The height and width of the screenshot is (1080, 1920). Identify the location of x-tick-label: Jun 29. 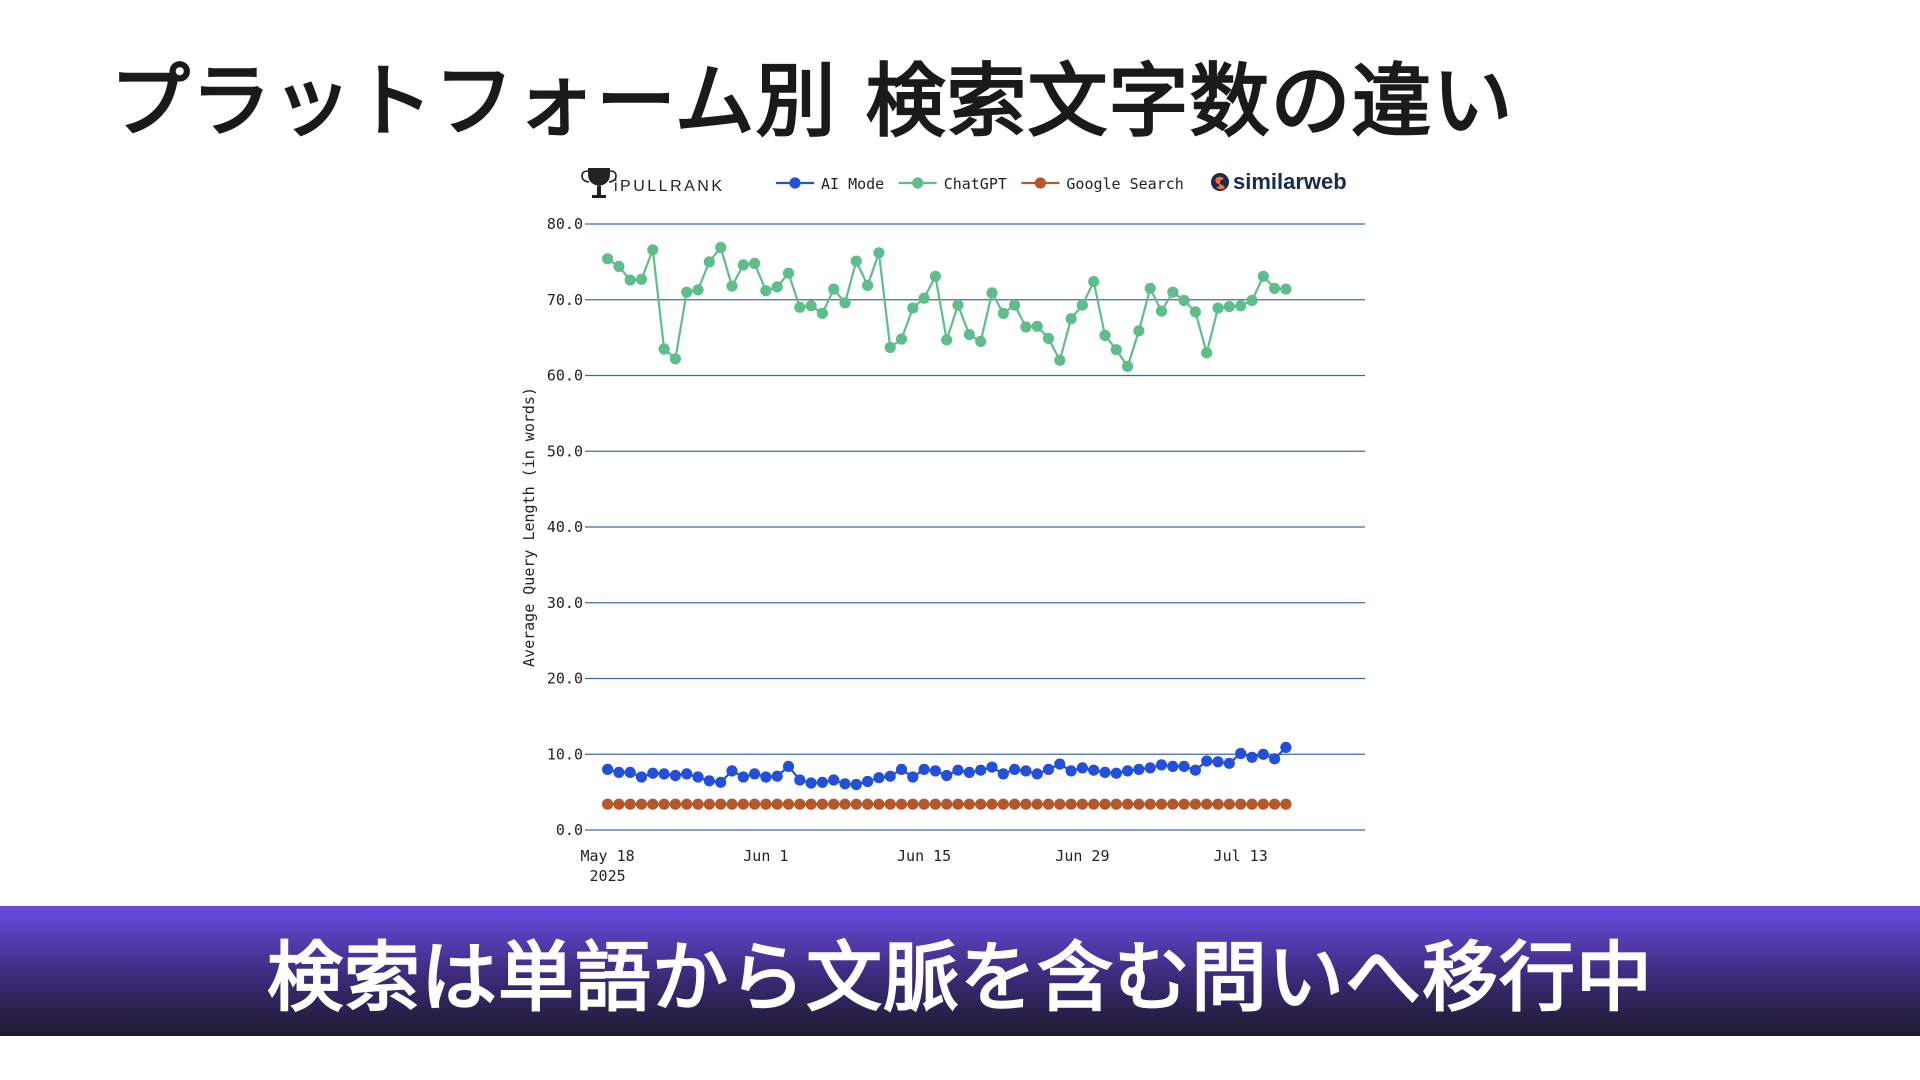
(1082, 856).